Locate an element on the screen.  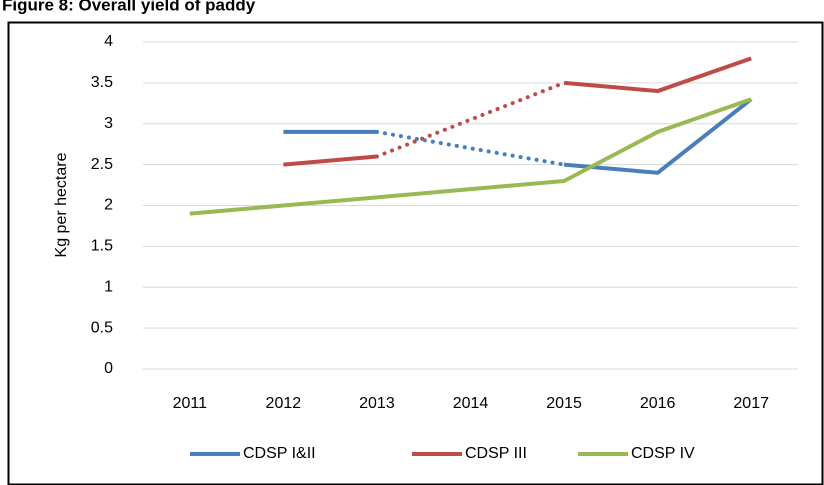
legend-label: CDSP IV is located at coordinates (663, 453).